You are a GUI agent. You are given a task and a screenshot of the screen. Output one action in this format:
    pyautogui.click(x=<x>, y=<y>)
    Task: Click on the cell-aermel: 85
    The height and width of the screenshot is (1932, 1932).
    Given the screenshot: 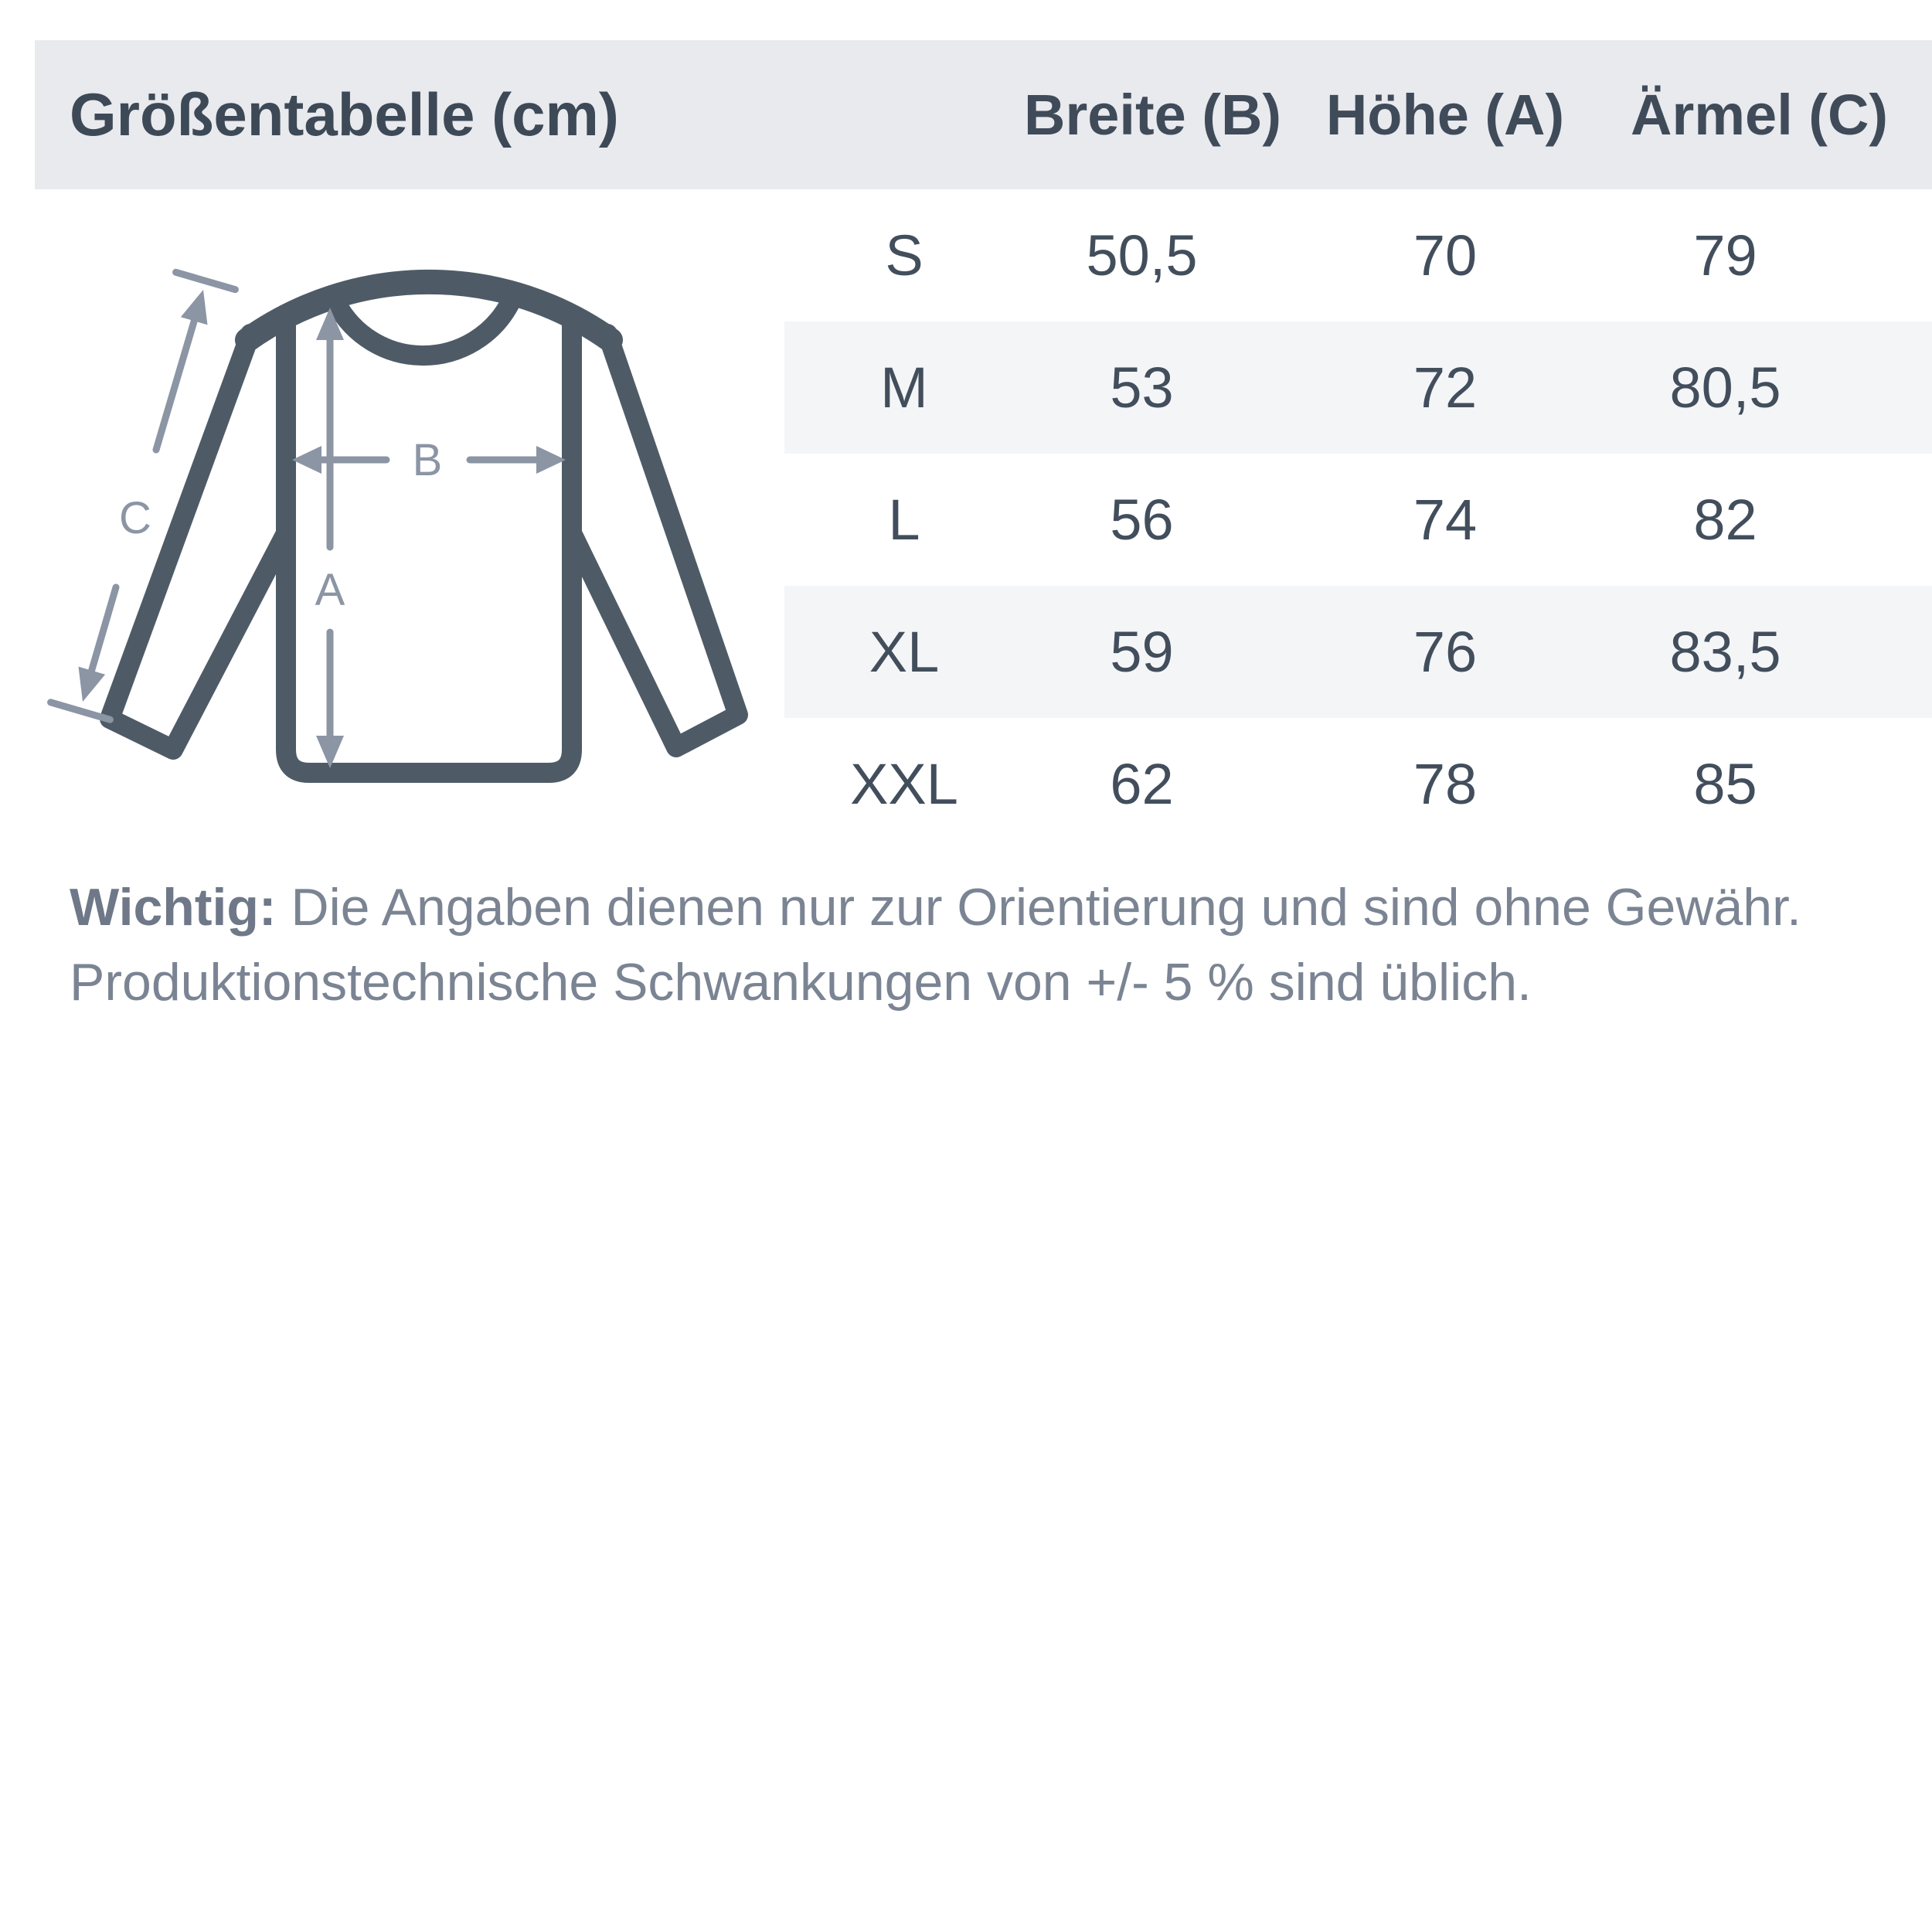 What is the action you would take?
    pyautogui.click(x=1725, y=784)
    